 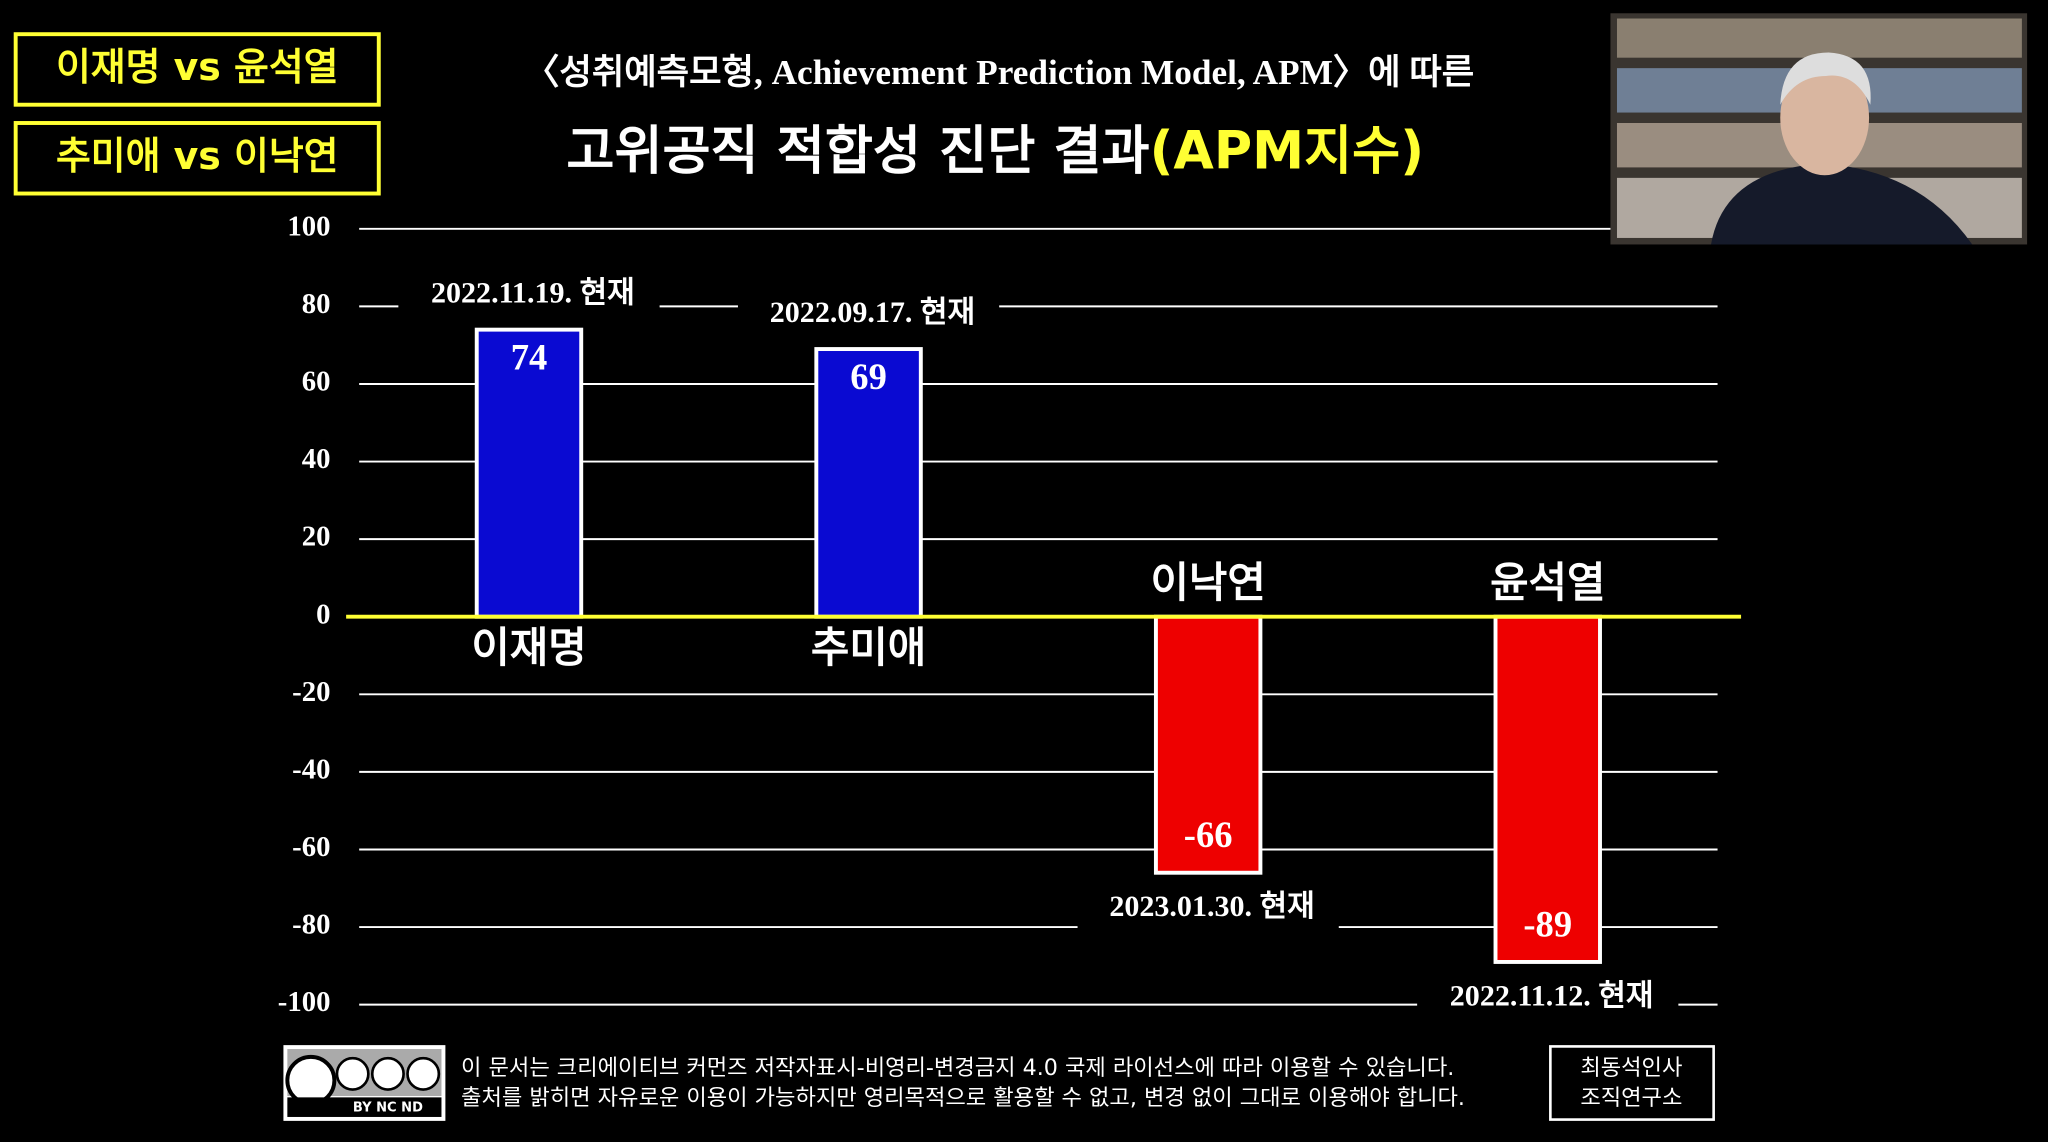 I want to click on y-tick-label: 20, so click(x=316, y=537).